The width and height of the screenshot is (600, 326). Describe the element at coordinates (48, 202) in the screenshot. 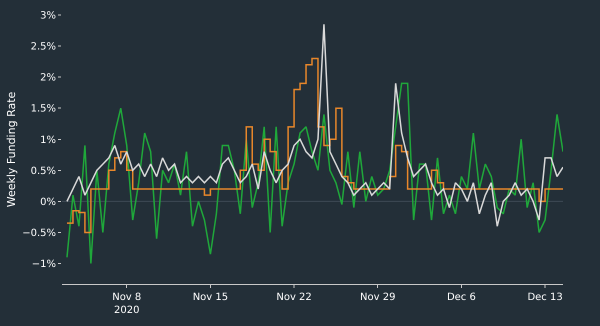

I see `y-tick-label: 0%` at that location.